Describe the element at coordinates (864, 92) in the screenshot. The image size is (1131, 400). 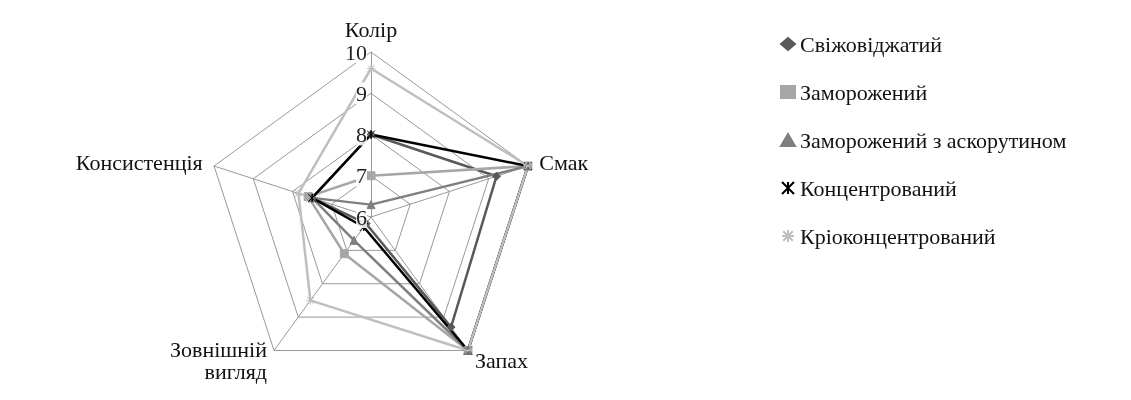
I see `legend-label: Заморожений` at that location.